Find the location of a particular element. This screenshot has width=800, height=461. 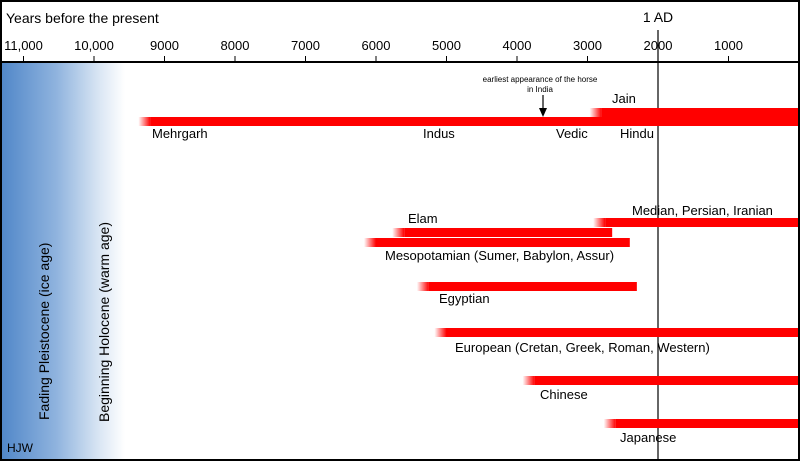

axis-tick-label: 1000 is located at coordinates (728, 45).